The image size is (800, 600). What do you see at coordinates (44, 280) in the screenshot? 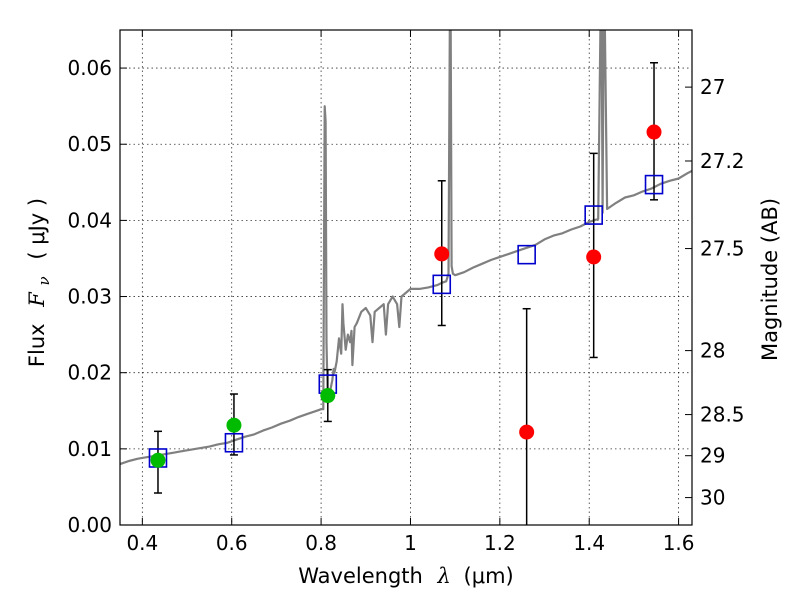
I see `y-axis-label-subscript: ν` at bounding box center [44, 280].